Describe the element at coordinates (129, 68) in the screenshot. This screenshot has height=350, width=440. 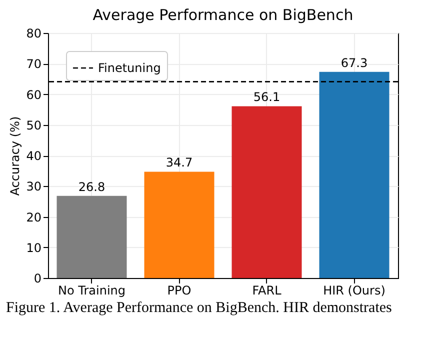
I see `legend-label: Finetuning` at that location.